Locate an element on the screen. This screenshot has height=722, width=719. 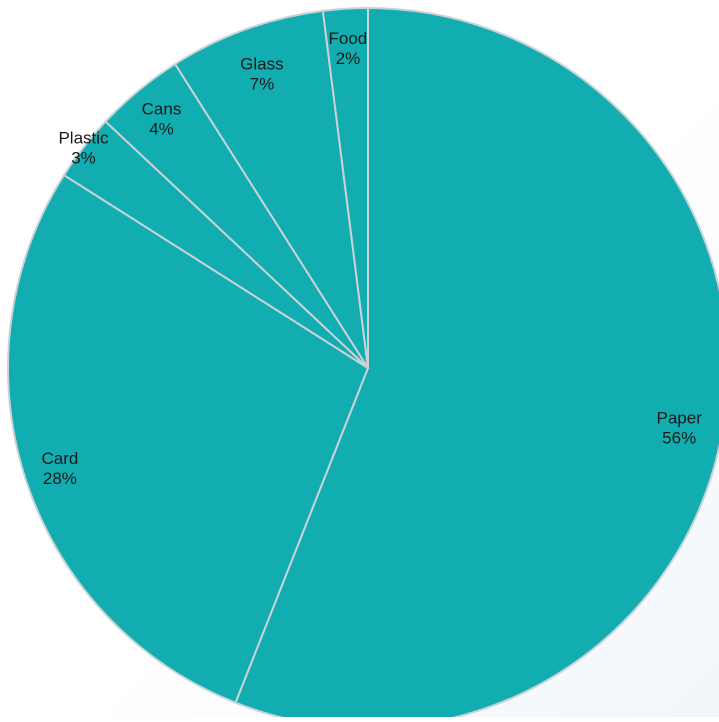
slice-name-label: Cans is located at coordinates (162, 108).